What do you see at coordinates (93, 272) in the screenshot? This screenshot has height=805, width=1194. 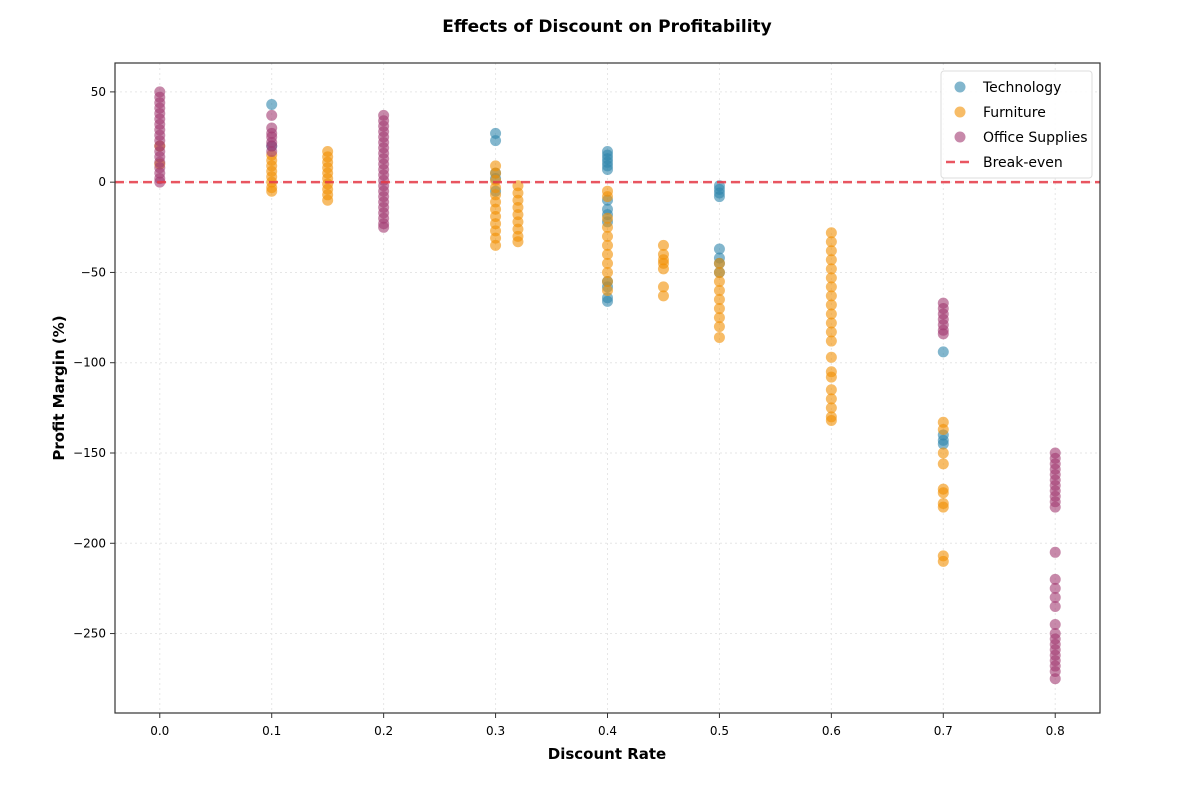 I see `y-tick-label: −50` at bounding box center [93, 272].